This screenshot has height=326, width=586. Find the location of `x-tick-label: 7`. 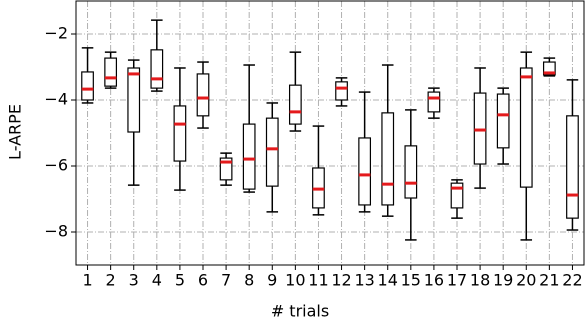

x-tick-label: 7 is located at coordinates (226, 280).